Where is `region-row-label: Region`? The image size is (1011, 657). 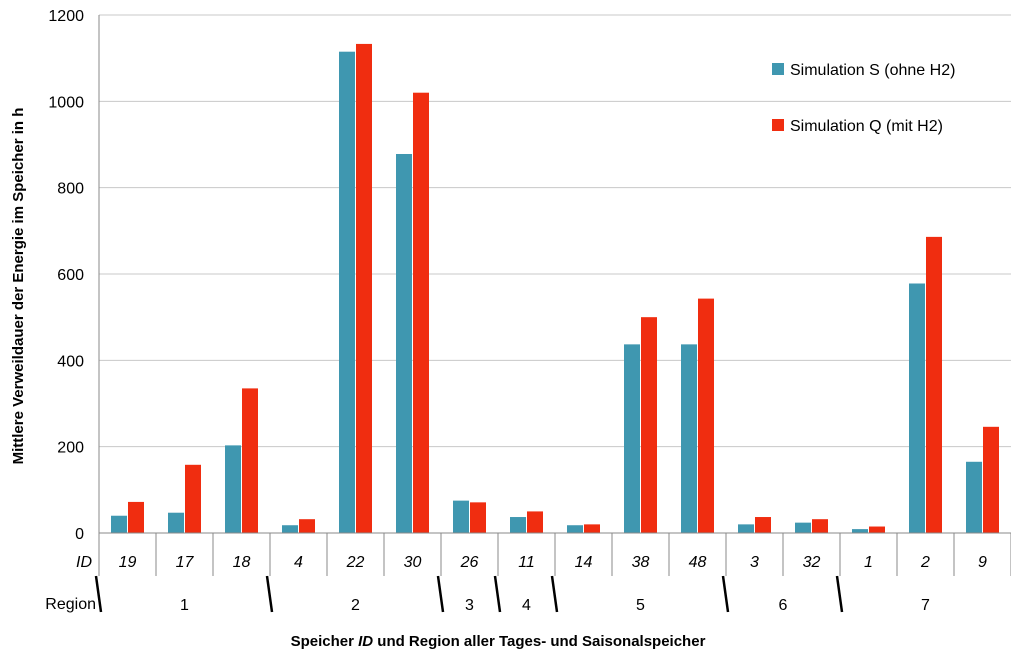 region-row-label: Region is located at coordinates (70, 604).